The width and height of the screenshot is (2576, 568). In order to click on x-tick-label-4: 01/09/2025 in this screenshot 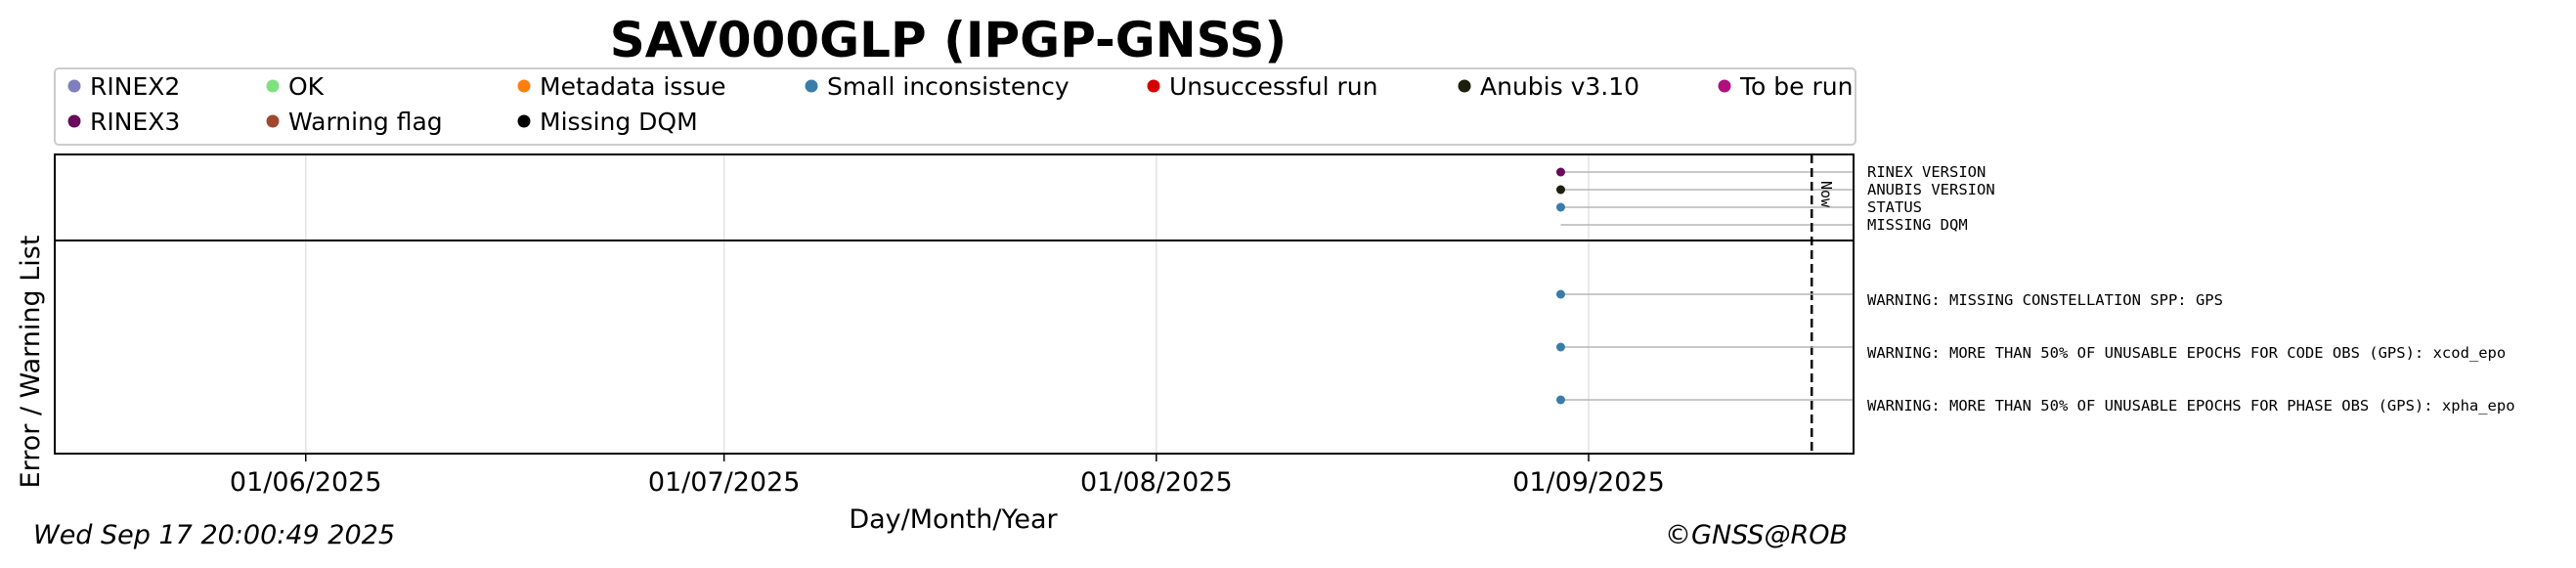, I will do `click(1588, 482)`.